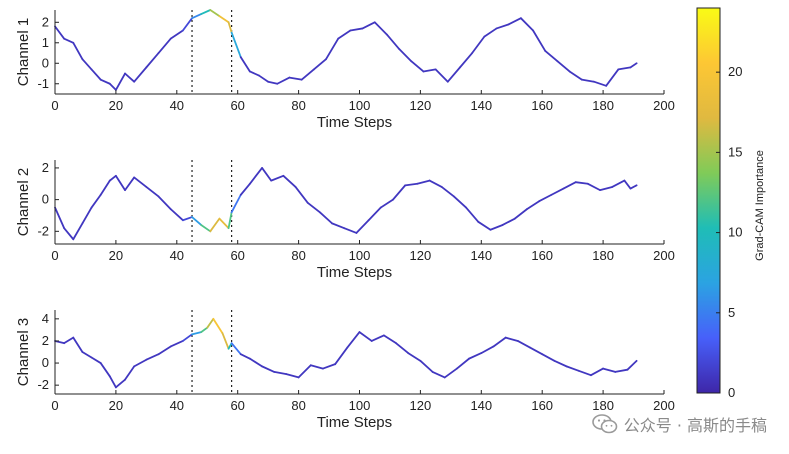 The width and height of the screenshot is (789, 454). Describe the element at coordinates (760, 205) in the screenshot. I see `colorbar-label: Grad-CAM Importance` at that location.